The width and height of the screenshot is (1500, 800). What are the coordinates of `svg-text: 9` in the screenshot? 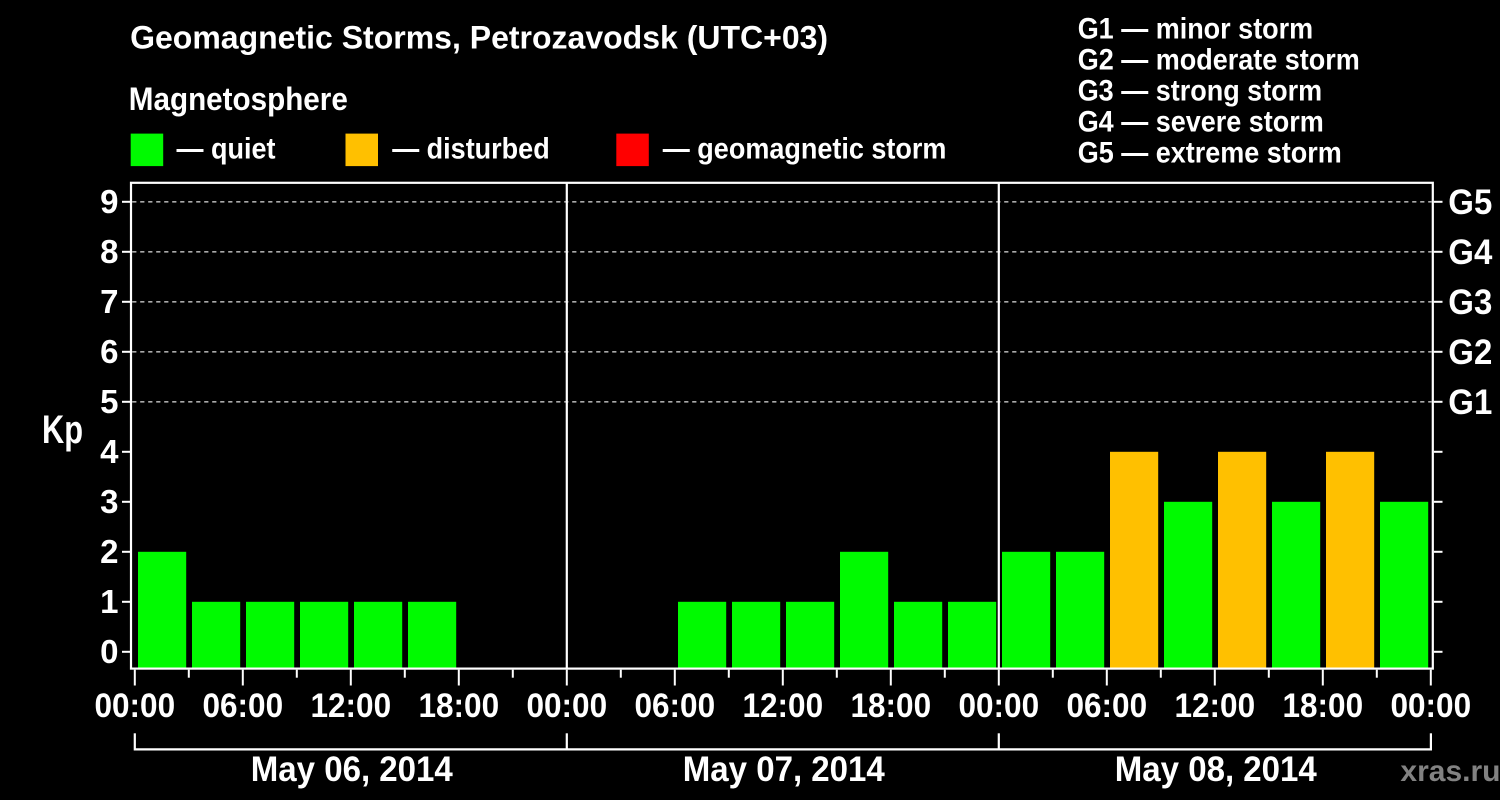 It's located at (109, 201).